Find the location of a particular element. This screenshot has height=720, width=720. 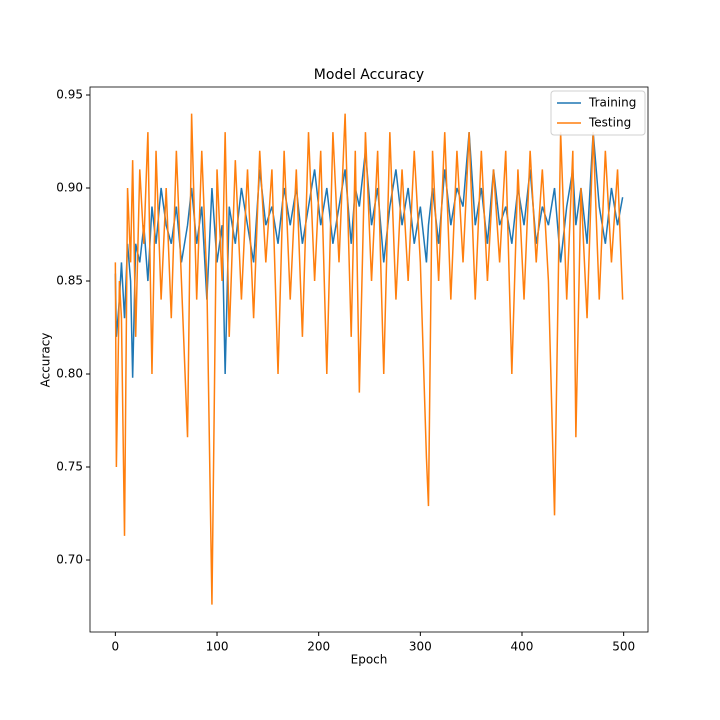

x-tick-label: 100 is located at coordinates (217, 647).